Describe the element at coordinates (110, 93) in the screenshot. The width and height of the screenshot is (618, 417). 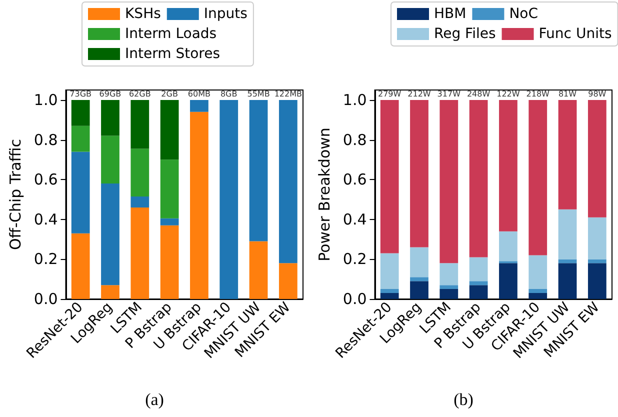
I see `annotation: 69GB` at that location.